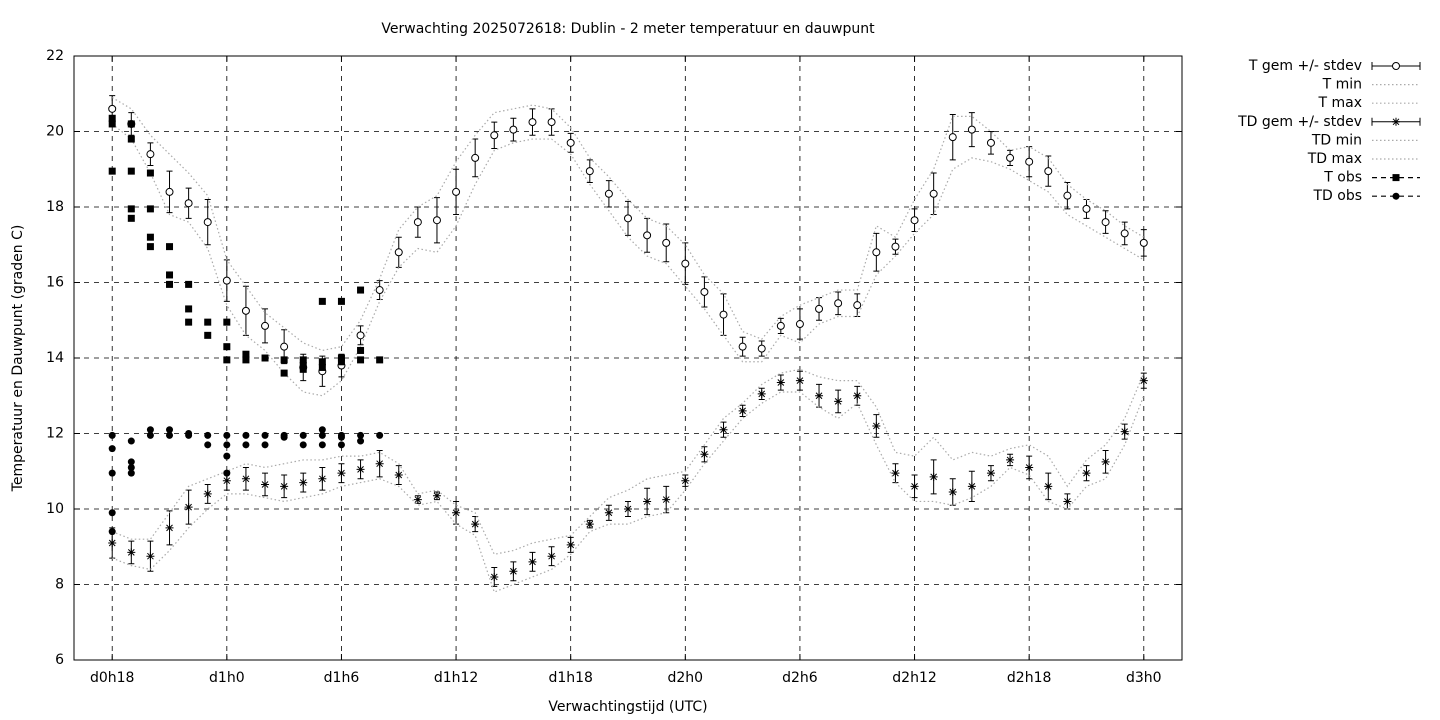 The height and width of the screenshot is (720, 1440). What do you see at coordinates (1305, 66) in the screenshot?
I see `legend-label: T gem +/- stdev` at bounding box center [1305, 66].